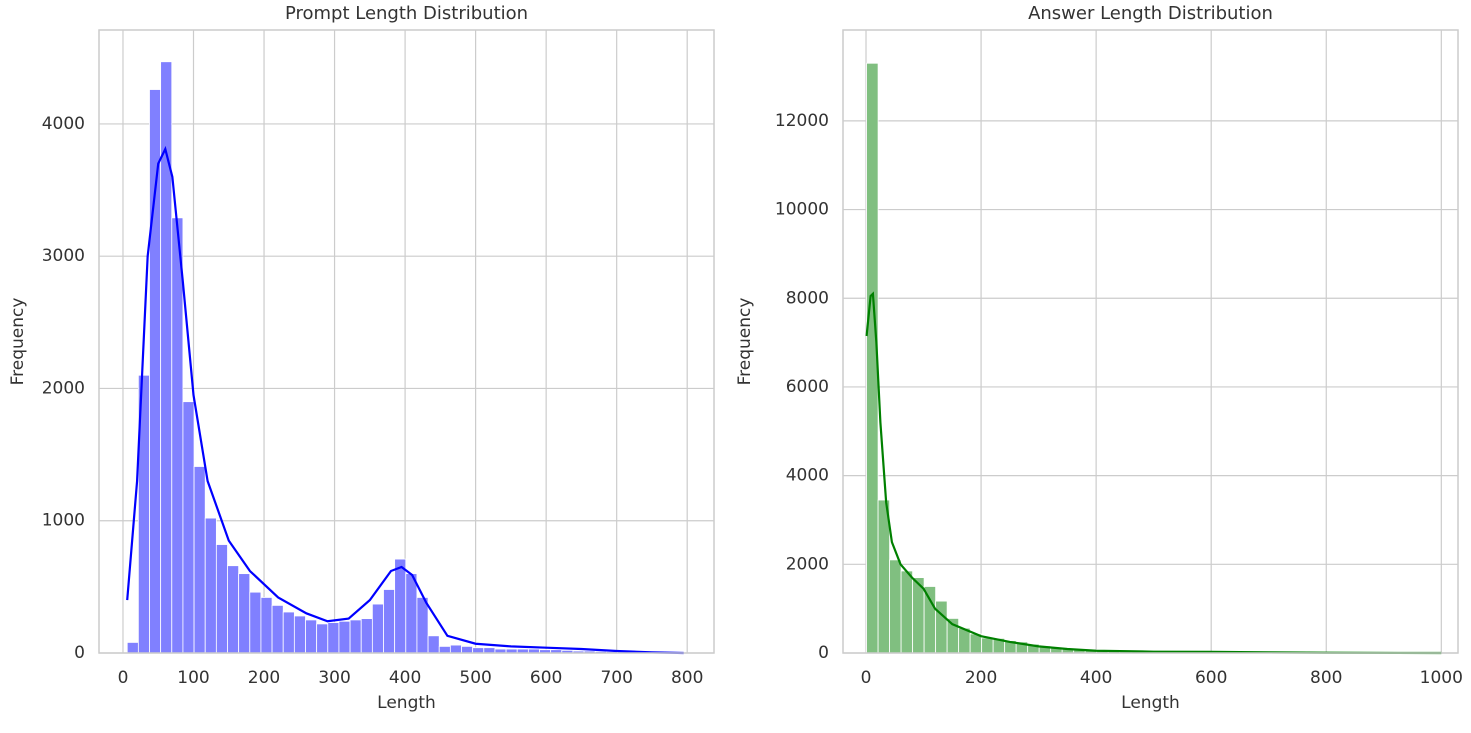 This screenshot has width=1471, height=733. Describe the element at coordinates (802, 210) in the screenshot. I see `y-tick-label: 10000` at that location.